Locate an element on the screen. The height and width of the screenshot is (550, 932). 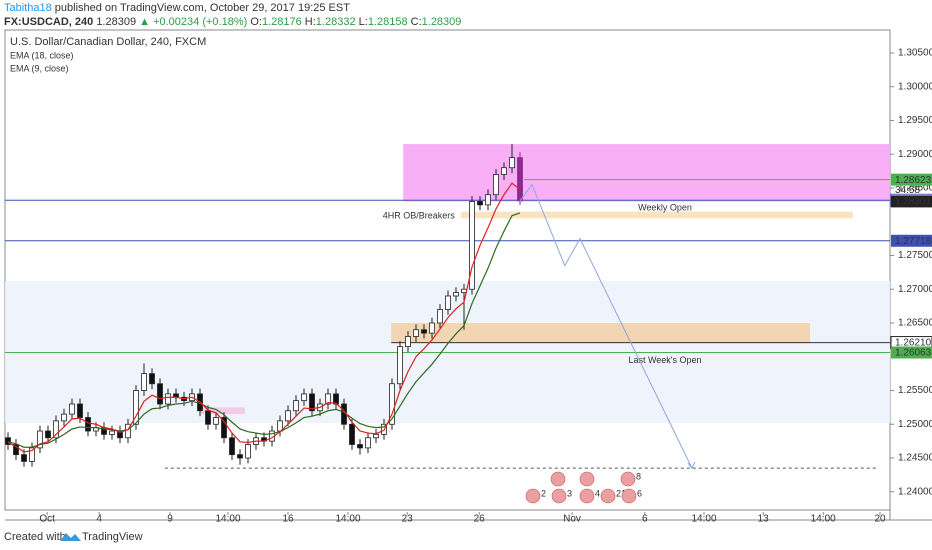
event-count: 4 is located at coordinates (597, 493).